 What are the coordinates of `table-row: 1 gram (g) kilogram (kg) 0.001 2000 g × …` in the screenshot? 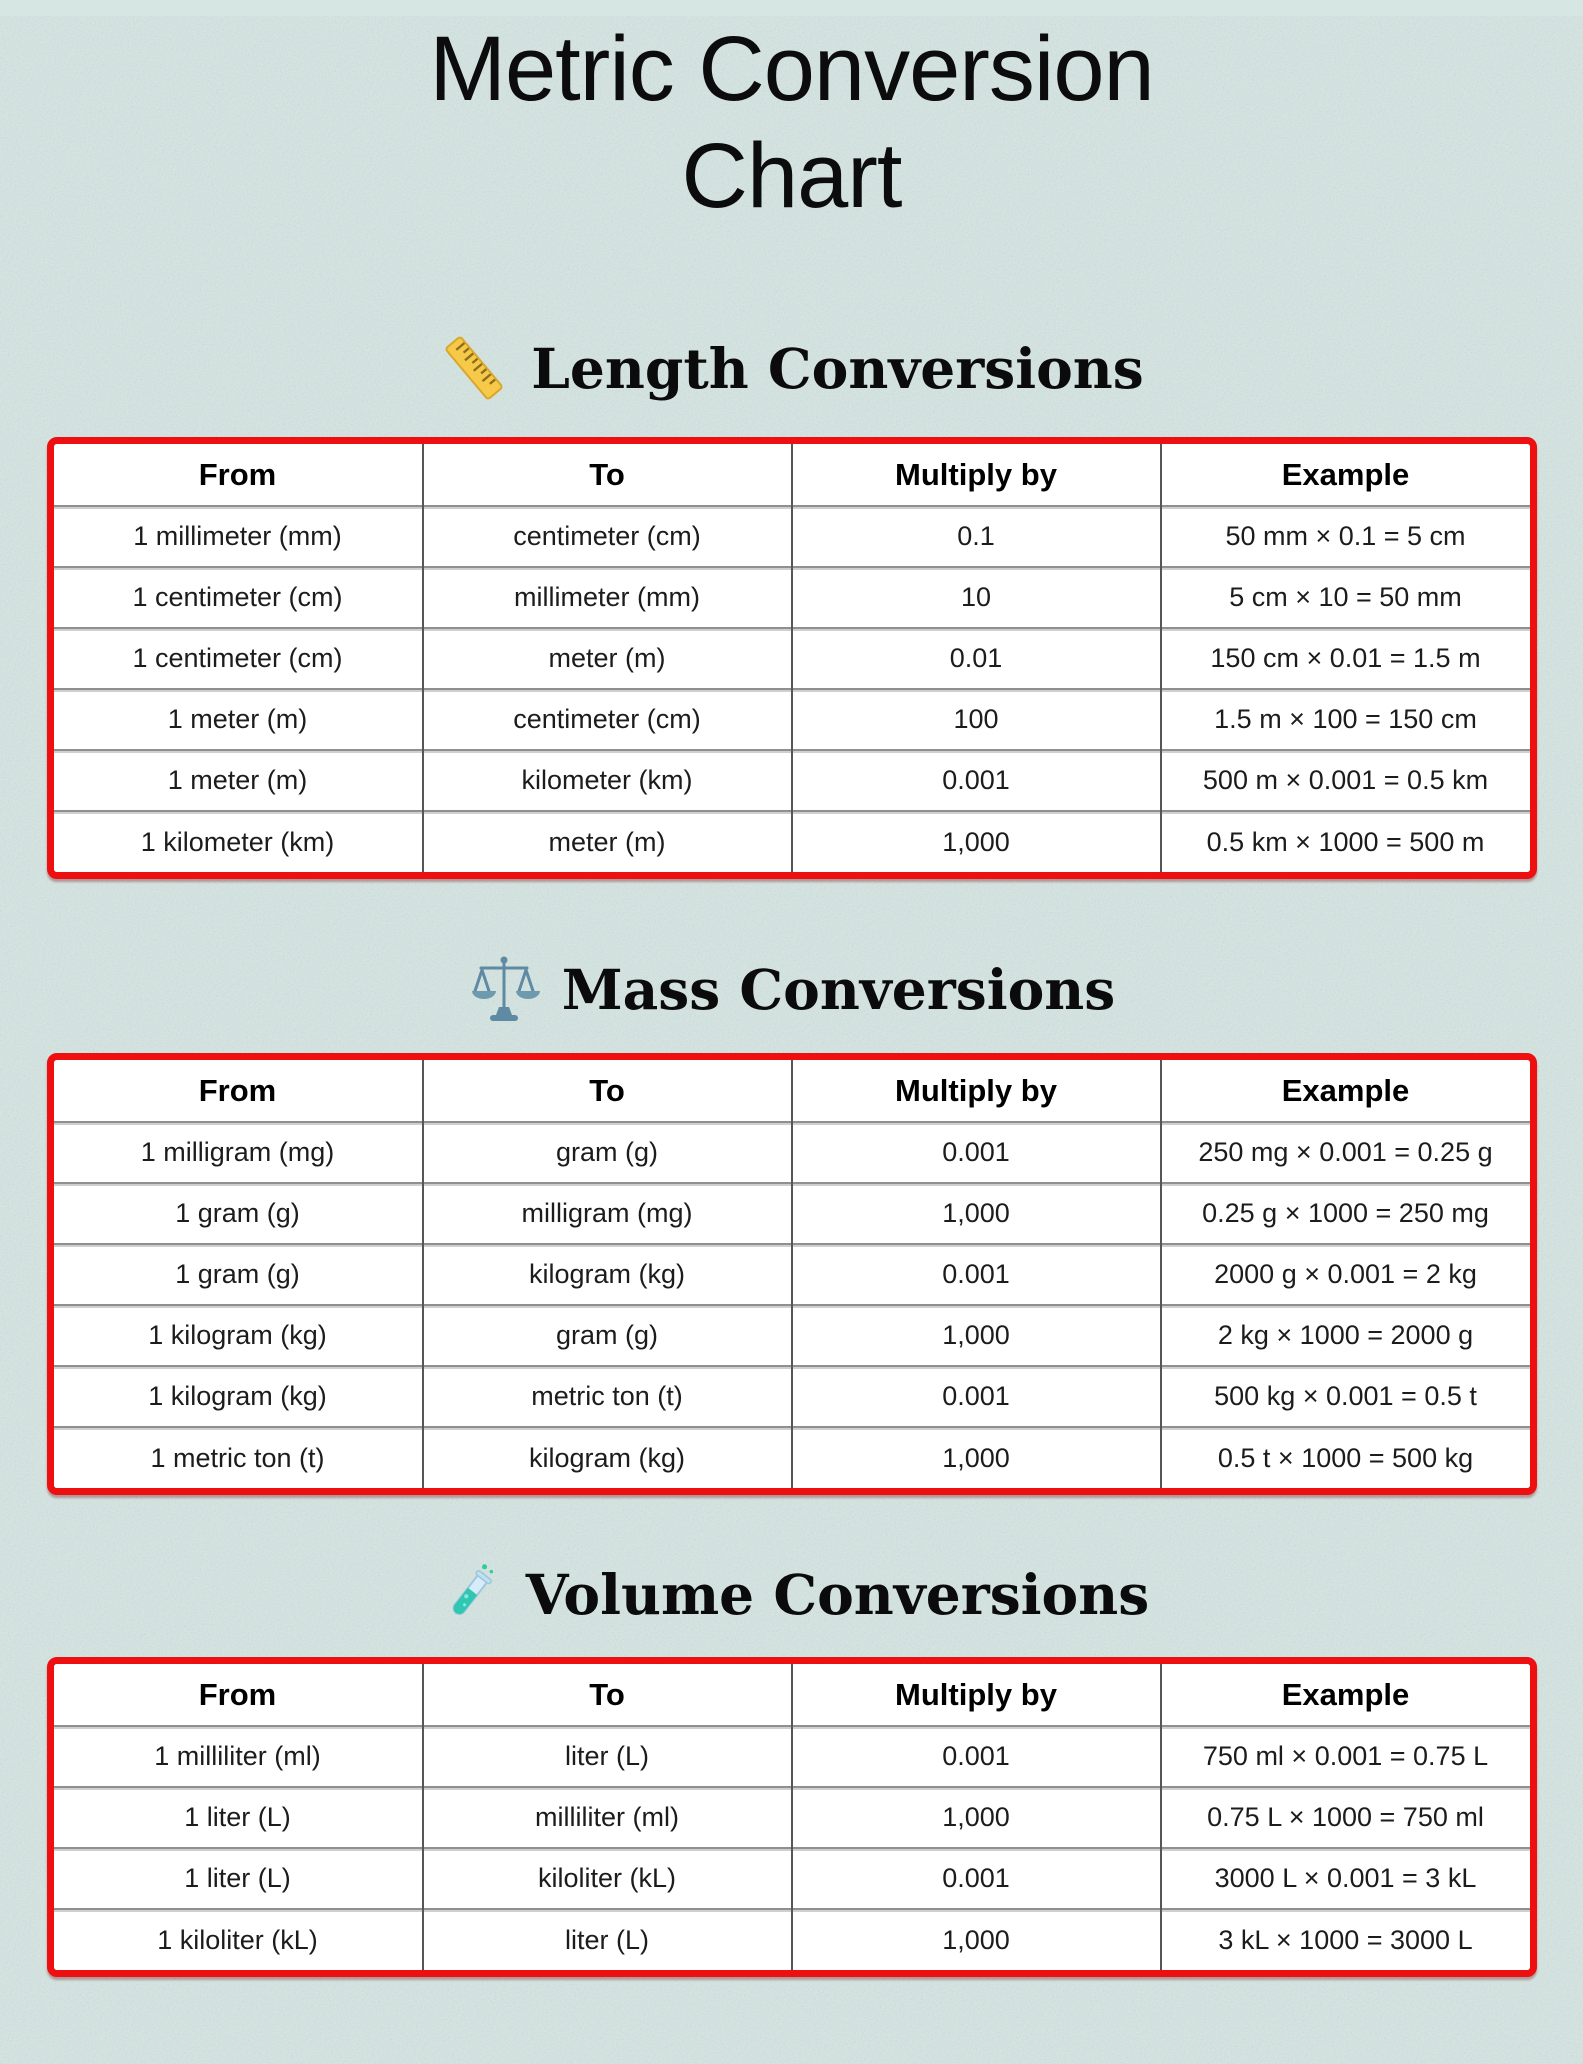 It's located at (791, 1274).